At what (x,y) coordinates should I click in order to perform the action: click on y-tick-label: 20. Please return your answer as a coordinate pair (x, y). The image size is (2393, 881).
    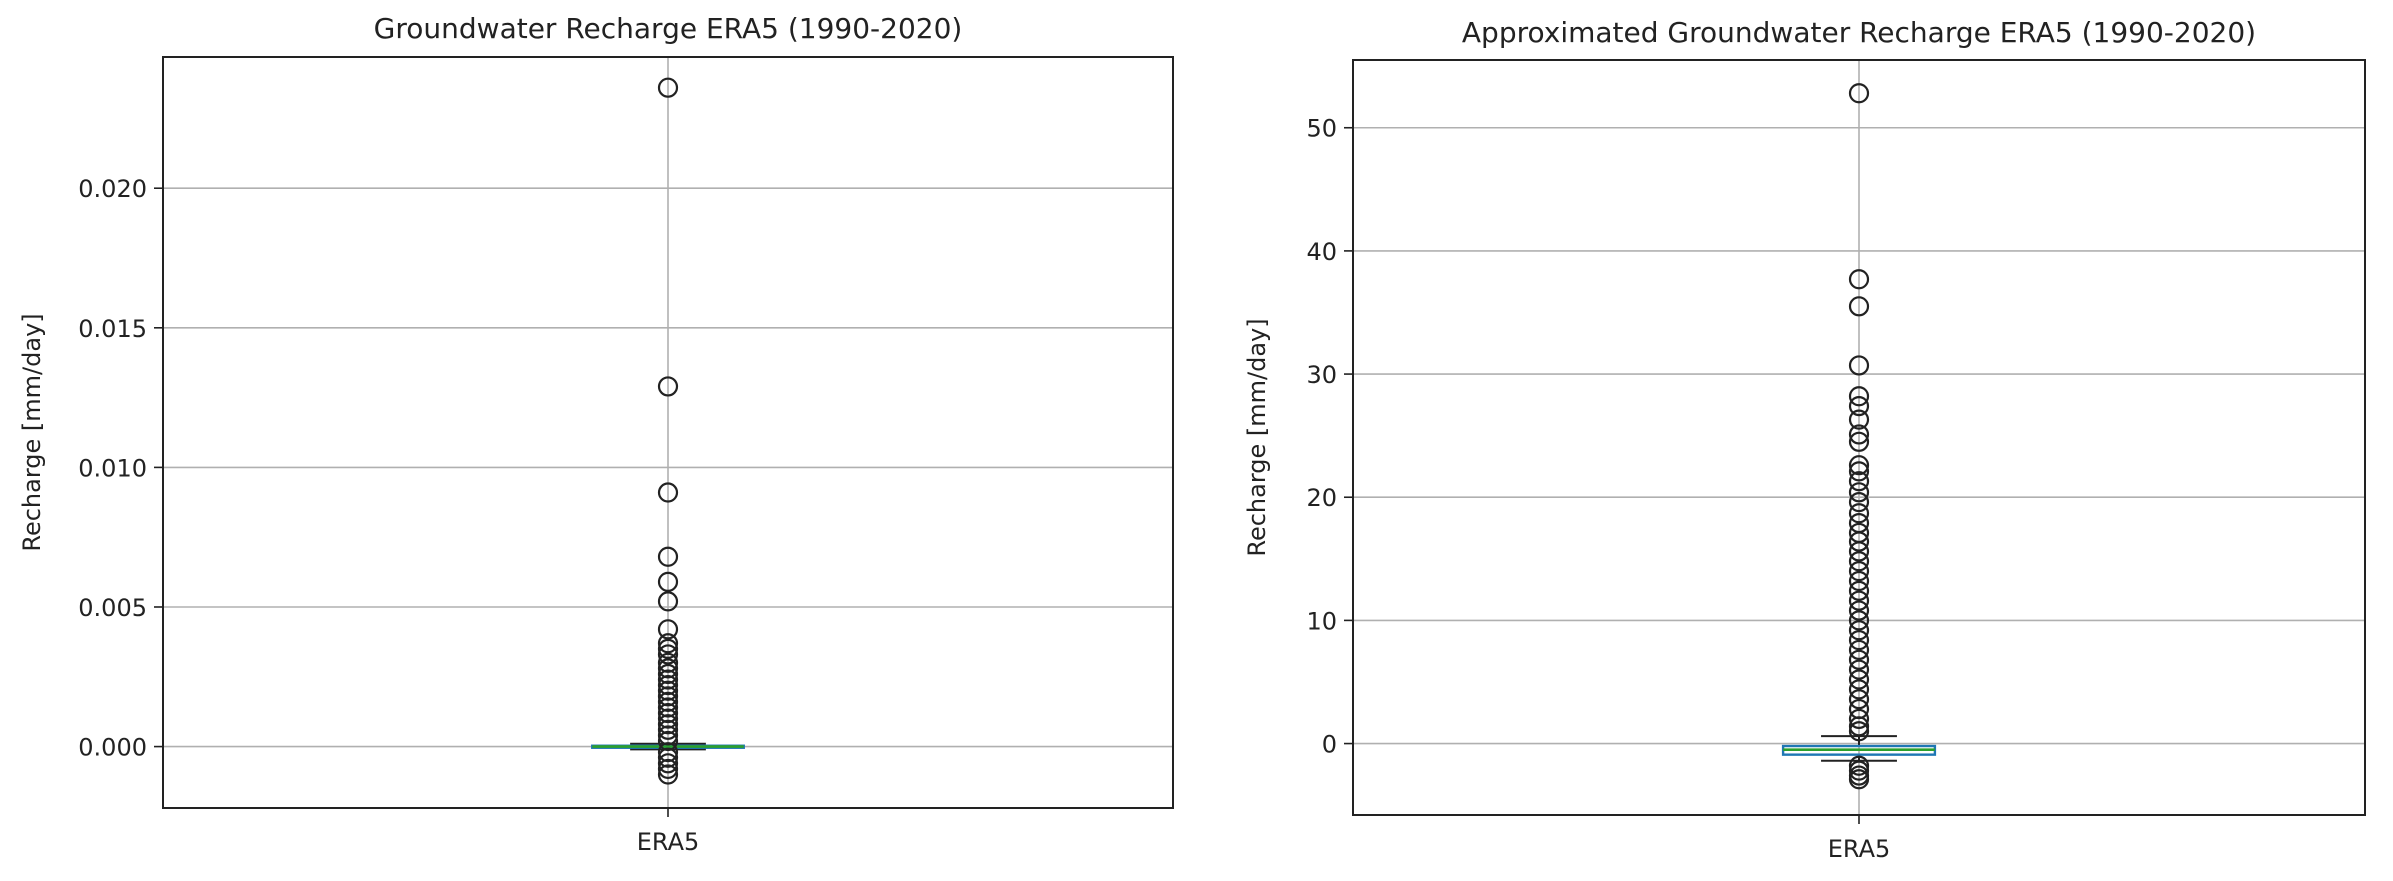
    Looking at the image, I should click on (1321, 498).